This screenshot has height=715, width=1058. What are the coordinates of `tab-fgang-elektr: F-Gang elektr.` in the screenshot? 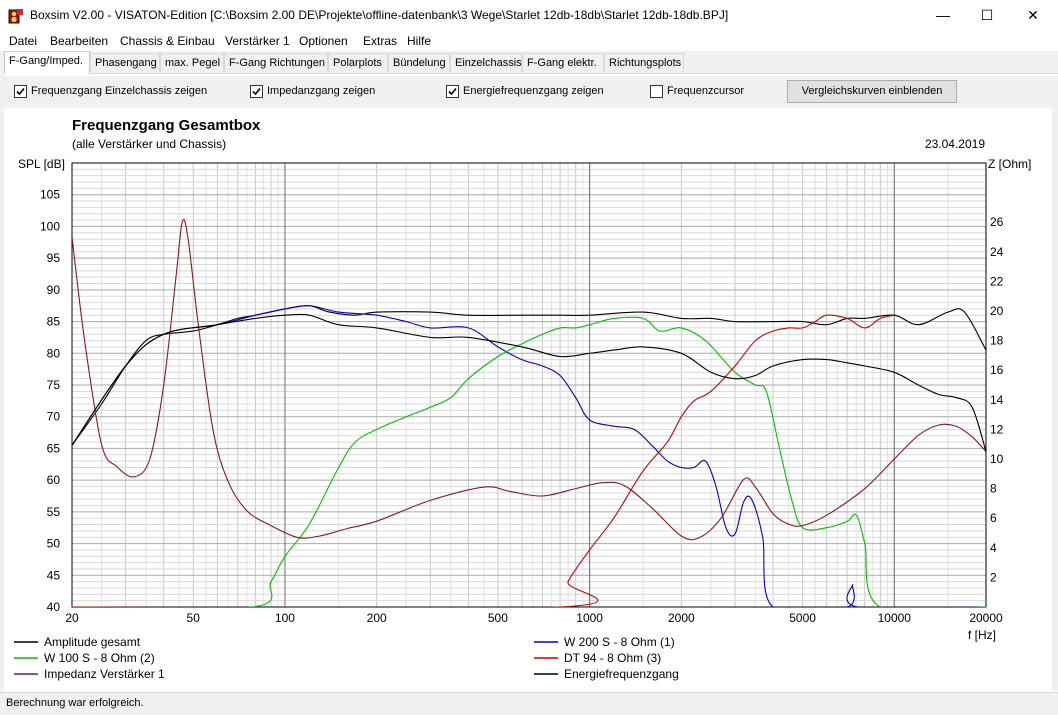 It's located at (563, 62).